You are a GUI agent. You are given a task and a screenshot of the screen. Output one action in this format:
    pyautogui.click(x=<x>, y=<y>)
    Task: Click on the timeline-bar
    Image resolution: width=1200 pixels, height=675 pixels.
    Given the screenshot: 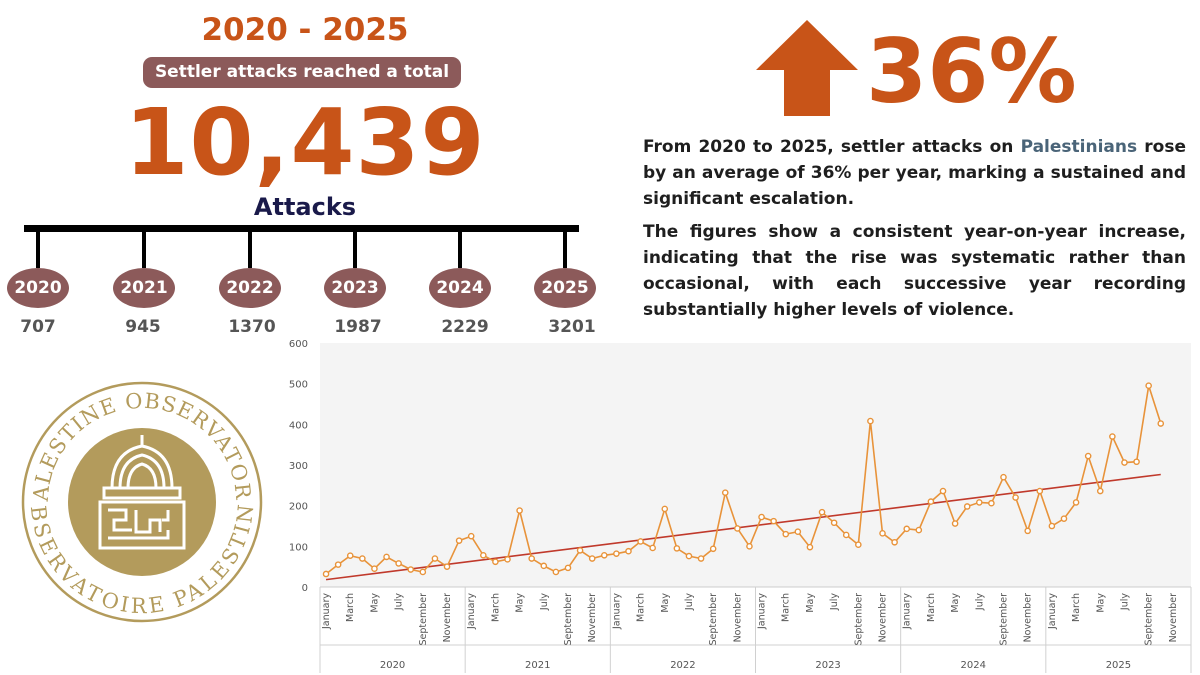 What is the action you would take?
    pyautogui.click(x=301, y=228)
    